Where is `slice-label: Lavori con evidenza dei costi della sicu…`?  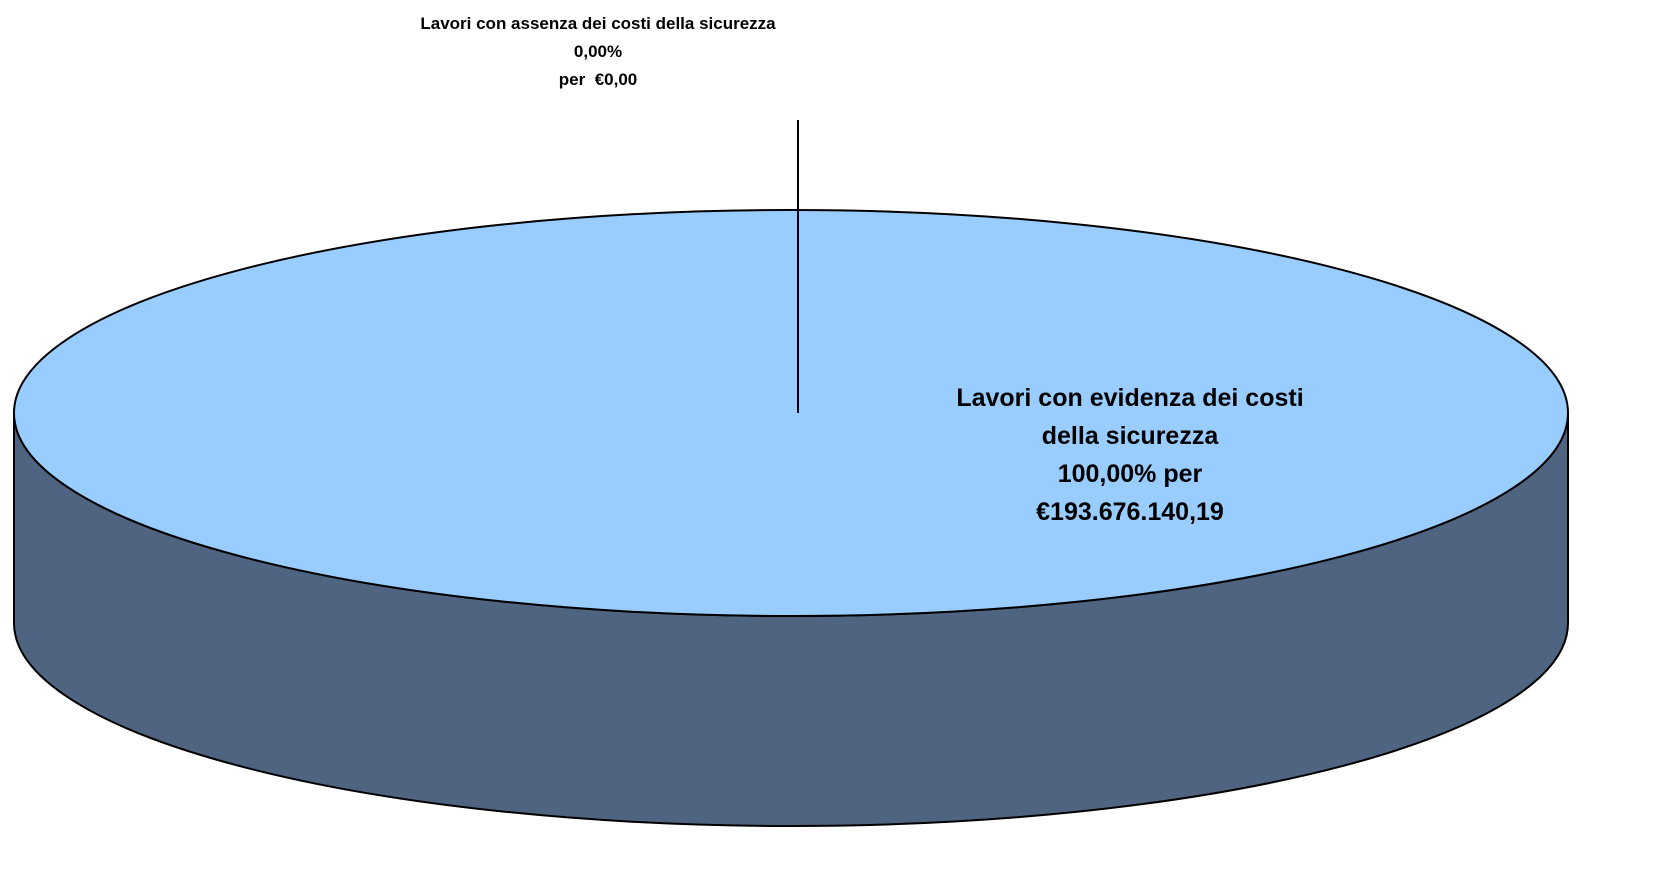 slice-label: Lavori con evidenza dei costi della sicu… is located at coordinates (1130, 455).